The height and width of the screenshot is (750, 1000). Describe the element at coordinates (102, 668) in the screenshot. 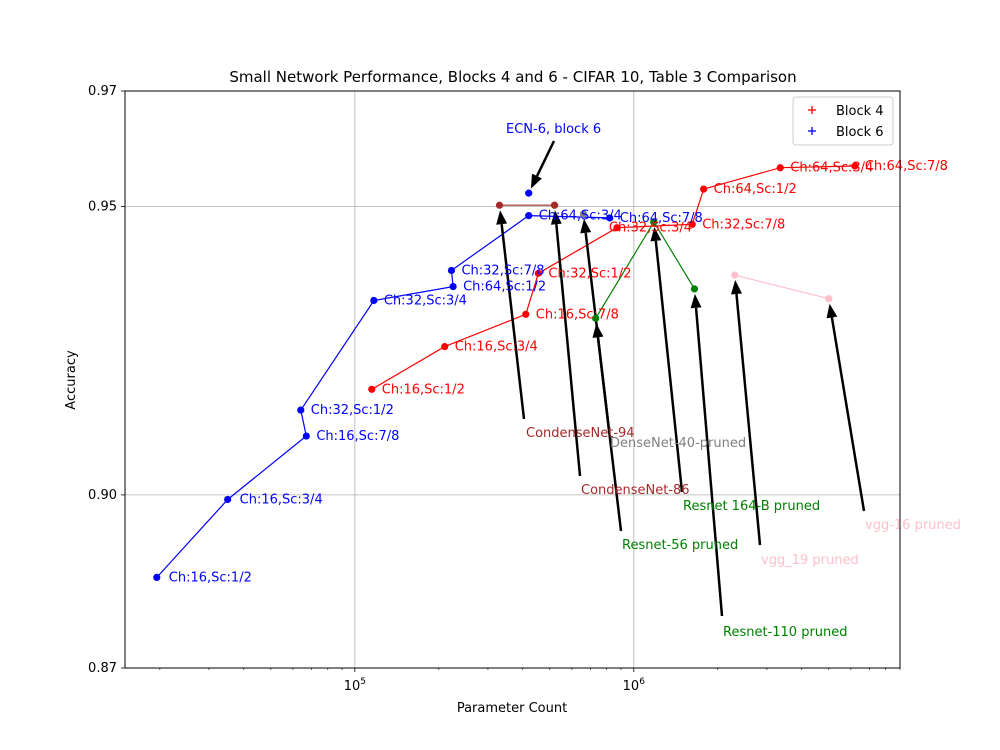

I see `y-tick-label: 0.87` at that location.